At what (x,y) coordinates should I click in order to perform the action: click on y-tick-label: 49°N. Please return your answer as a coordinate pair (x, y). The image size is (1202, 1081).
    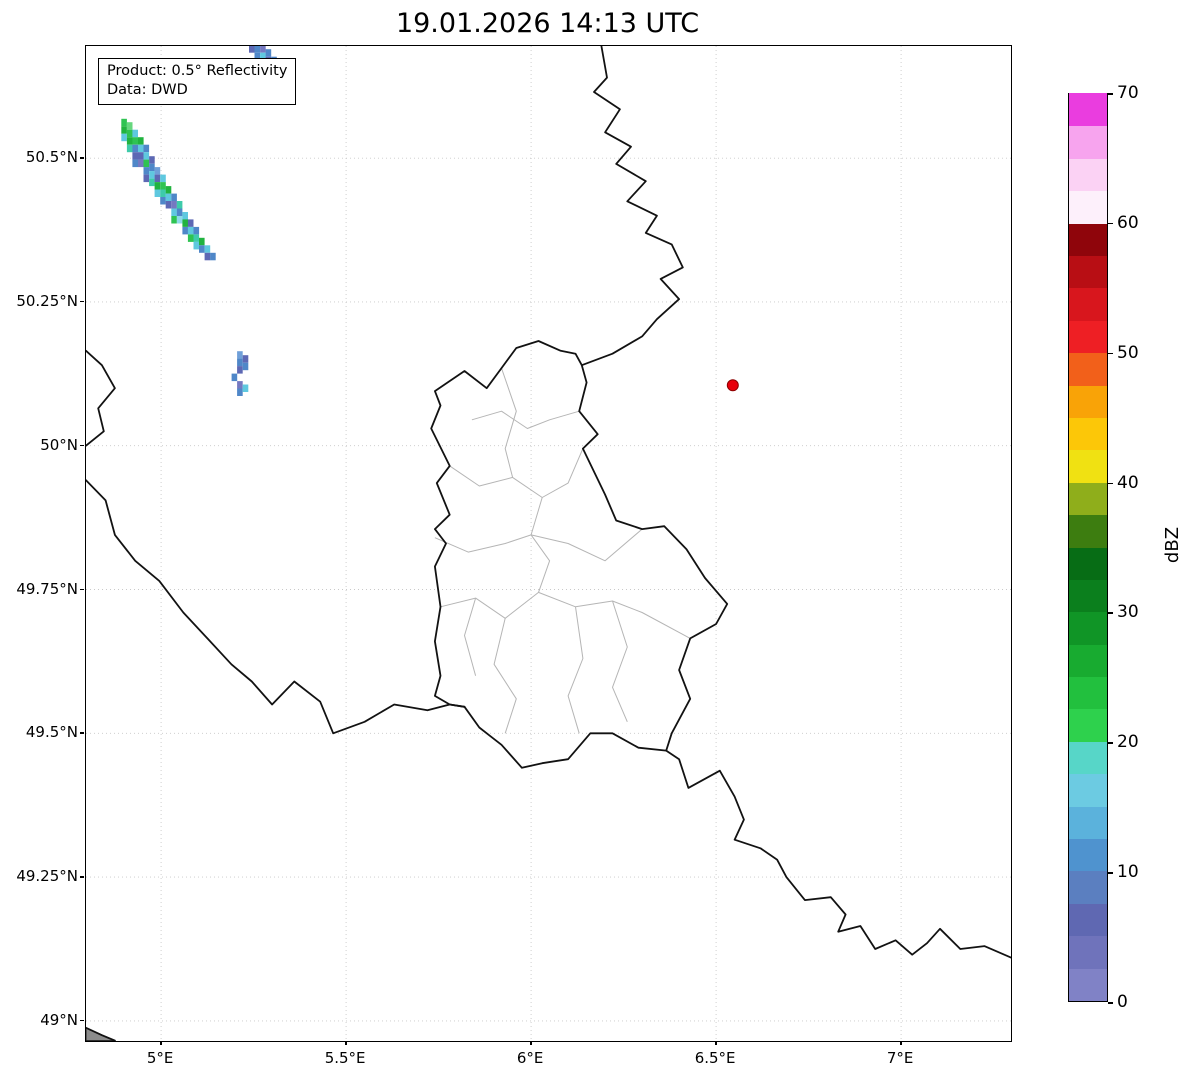
    Looking at the image, I should click on (59, 1019).